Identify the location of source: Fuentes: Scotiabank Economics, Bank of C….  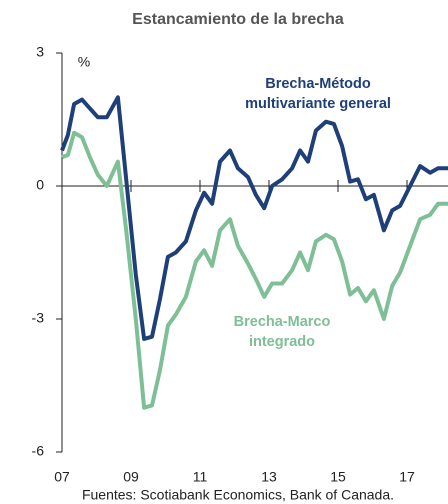
(238, 495).